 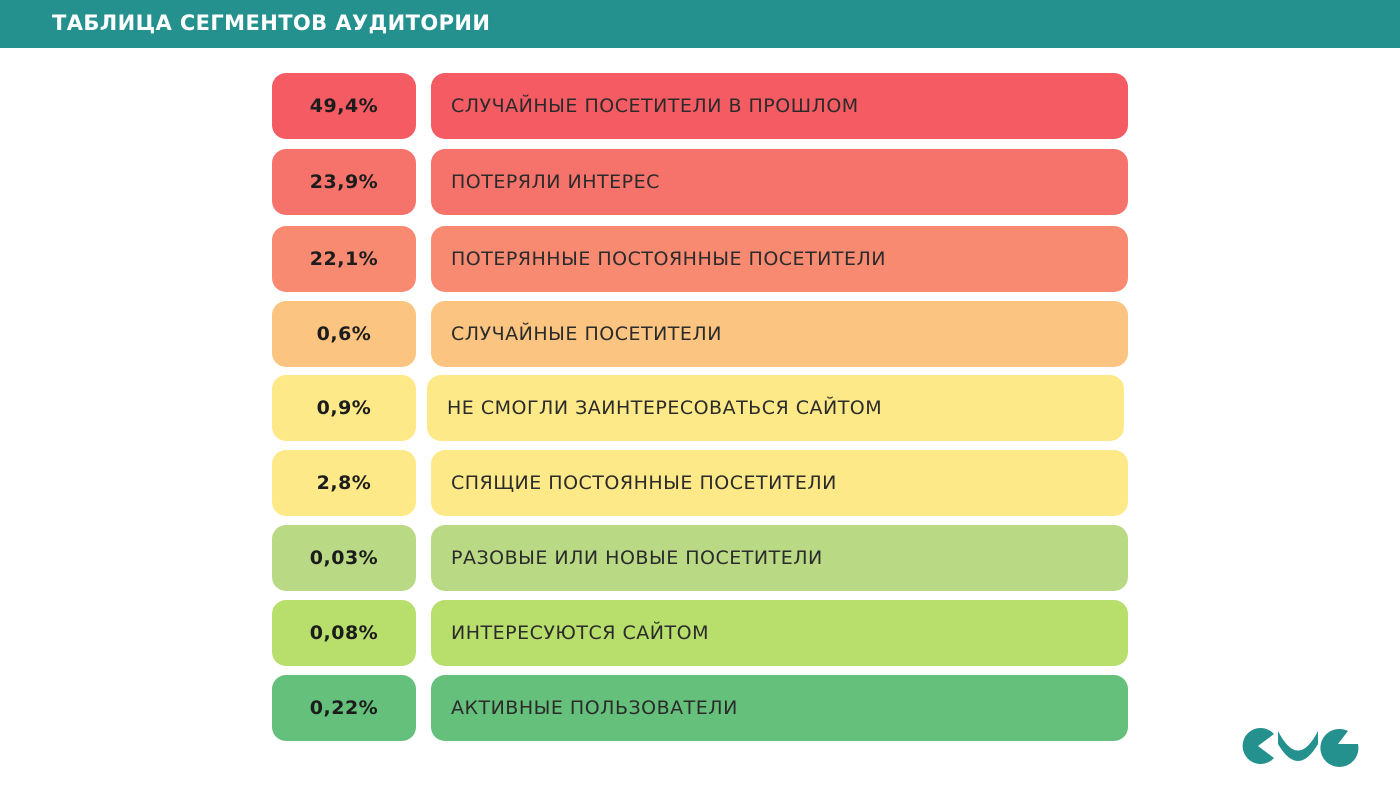 I want to click on segment-value: 22,1%, so click(x=344, y=259).